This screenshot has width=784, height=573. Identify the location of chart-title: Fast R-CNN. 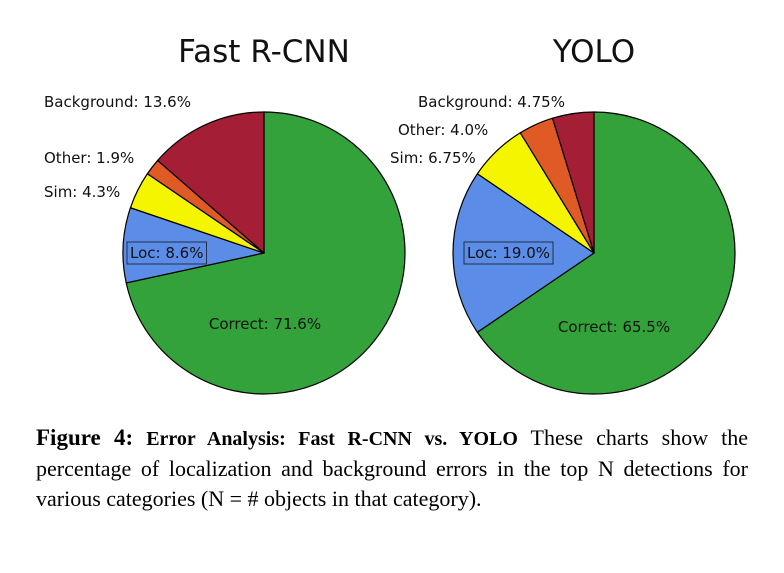
(264, 52).